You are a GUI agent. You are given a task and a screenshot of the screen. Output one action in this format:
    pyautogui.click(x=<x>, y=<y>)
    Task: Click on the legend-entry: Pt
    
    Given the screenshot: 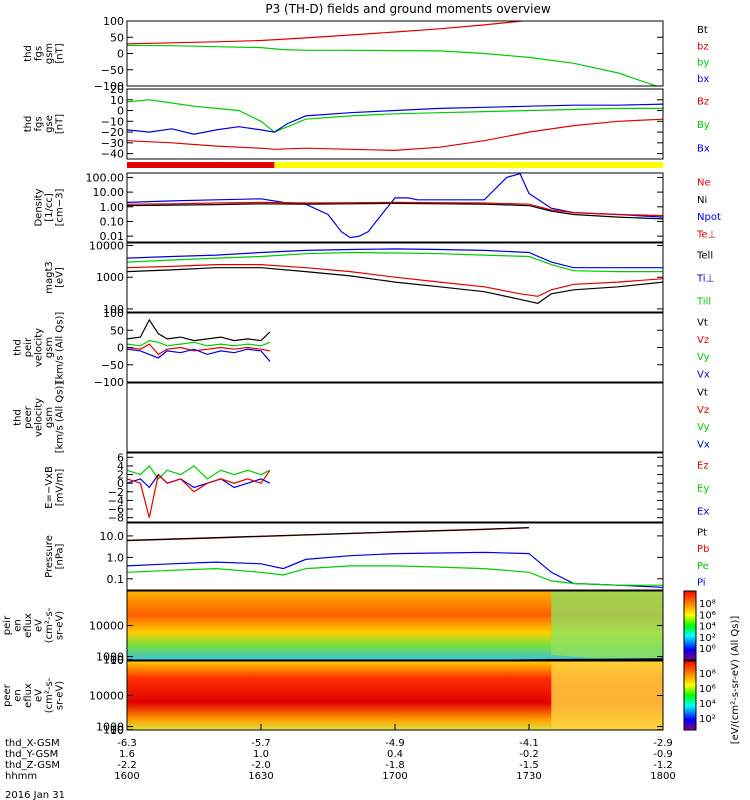 What is the action you would take?
    pyautogui.click(x=702, y=532)
    